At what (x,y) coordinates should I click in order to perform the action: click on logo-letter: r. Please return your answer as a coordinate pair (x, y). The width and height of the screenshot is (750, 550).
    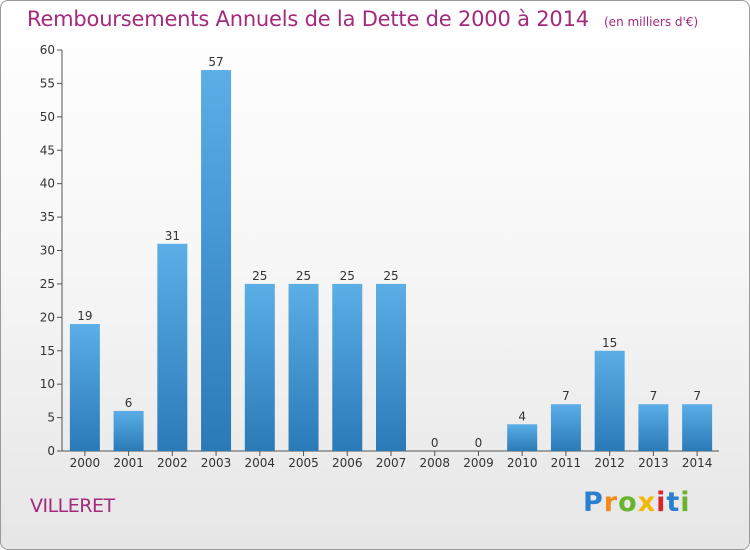
    Looking at the image, I should click on (611, 502).